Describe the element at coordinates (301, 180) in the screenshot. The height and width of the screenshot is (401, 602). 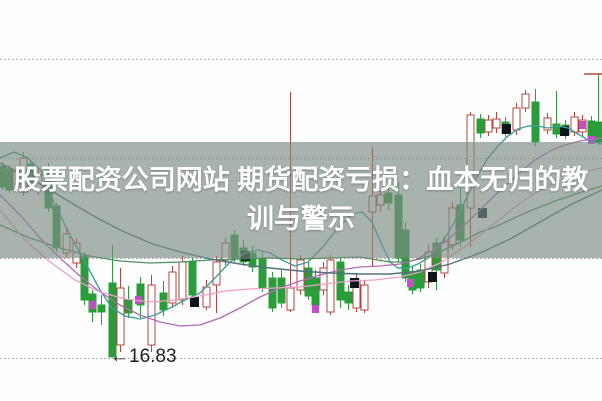
I see `title-line-1: 股票配资公司网站 期货配资亏损：血本无归的教` at that location.